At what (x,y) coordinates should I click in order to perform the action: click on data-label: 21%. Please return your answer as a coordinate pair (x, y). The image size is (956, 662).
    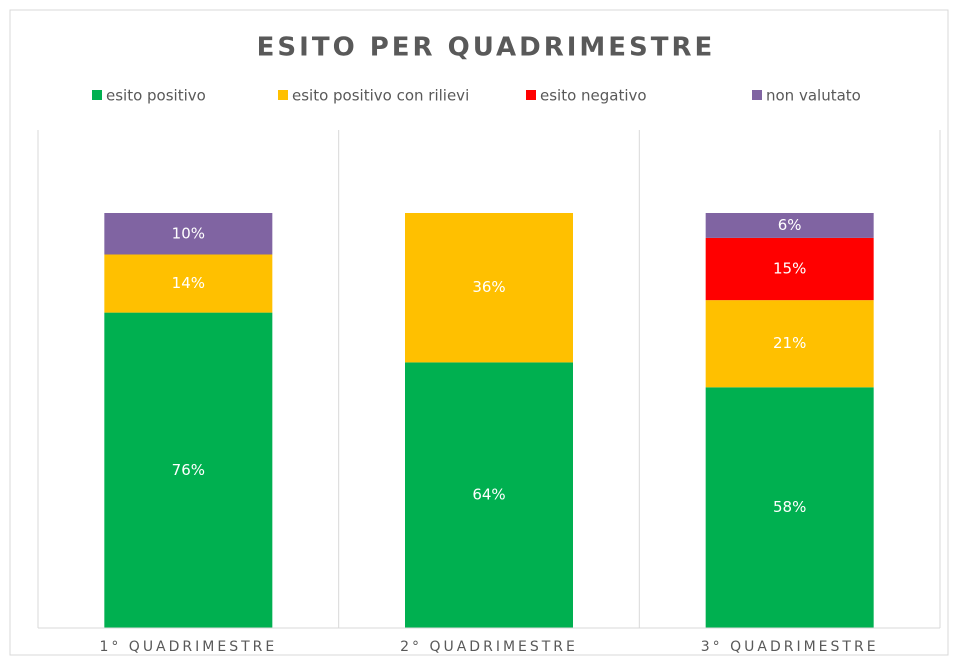
    Looking at the image, I should click on (789, 343).